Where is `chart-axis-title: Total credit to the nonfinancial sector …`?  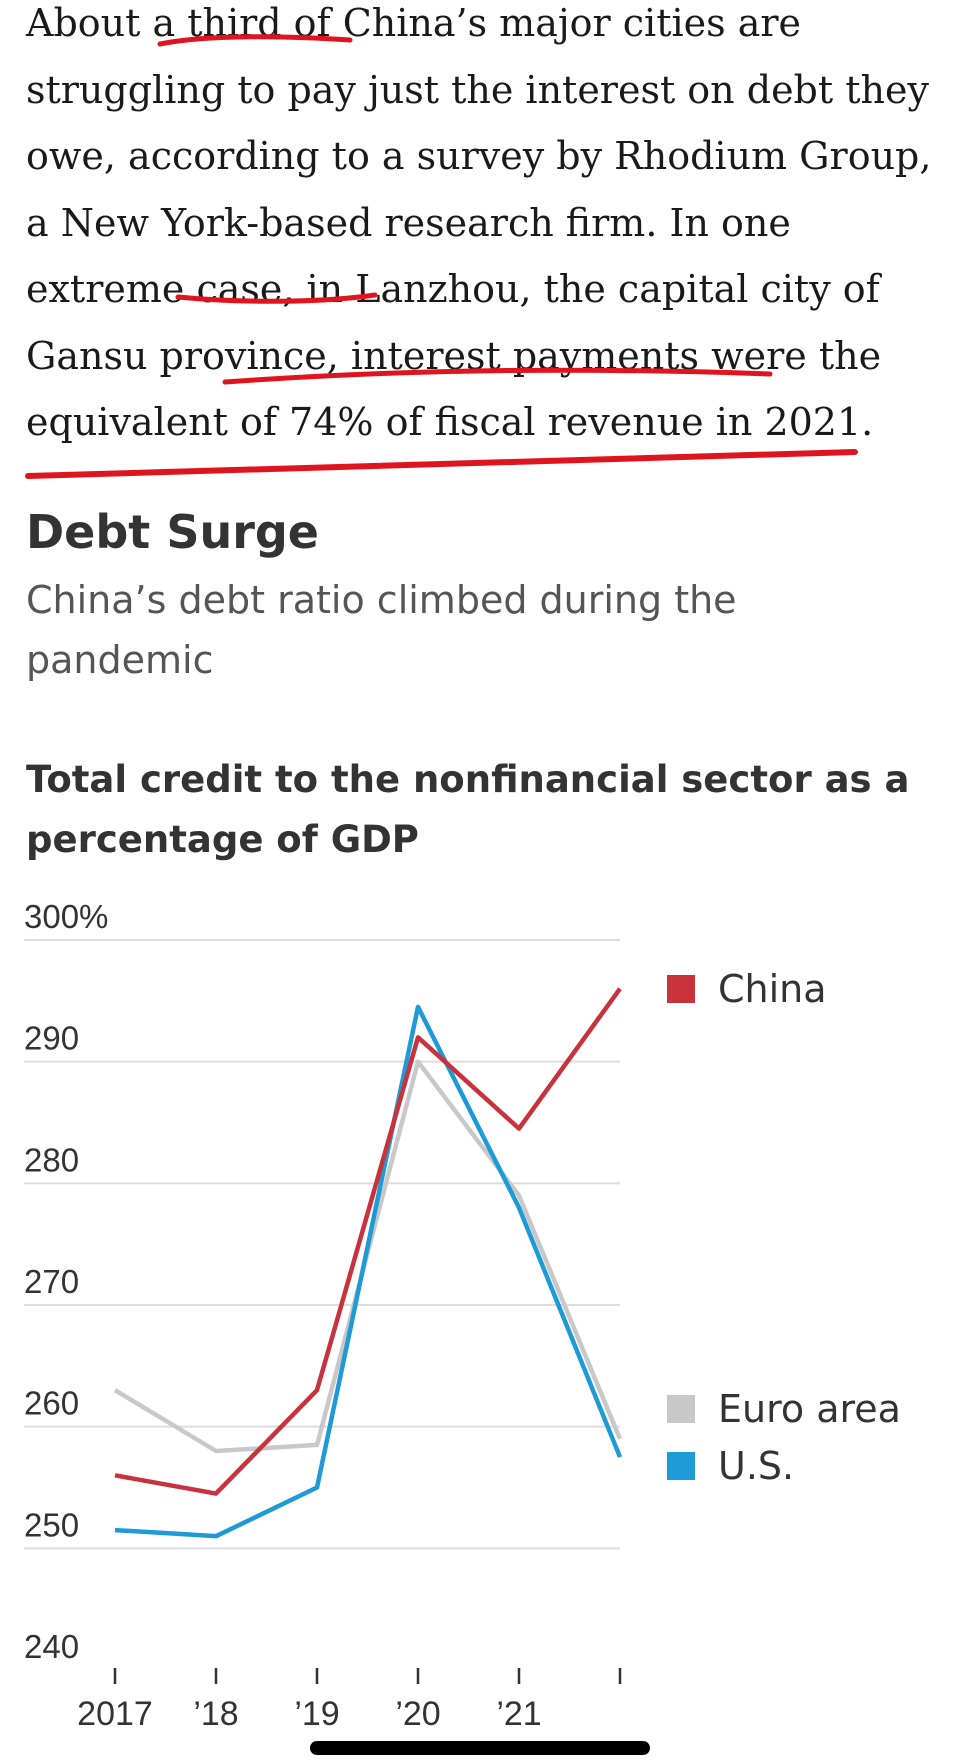
chart-axis-title: Total credit to the nonfinancial sector … is located at coordinates (468, 809).